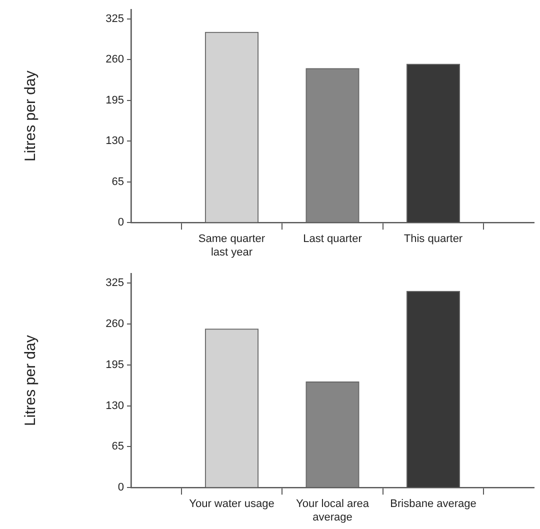  Describe the element at coordinates (433, 504) in the screenshot. I see `x-tick-label: Brisbane average` at that location.